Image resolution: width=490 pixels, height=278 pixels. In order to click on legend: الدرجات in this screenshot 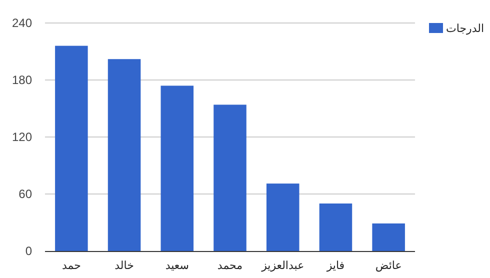, I will do `click(456, 29)`.